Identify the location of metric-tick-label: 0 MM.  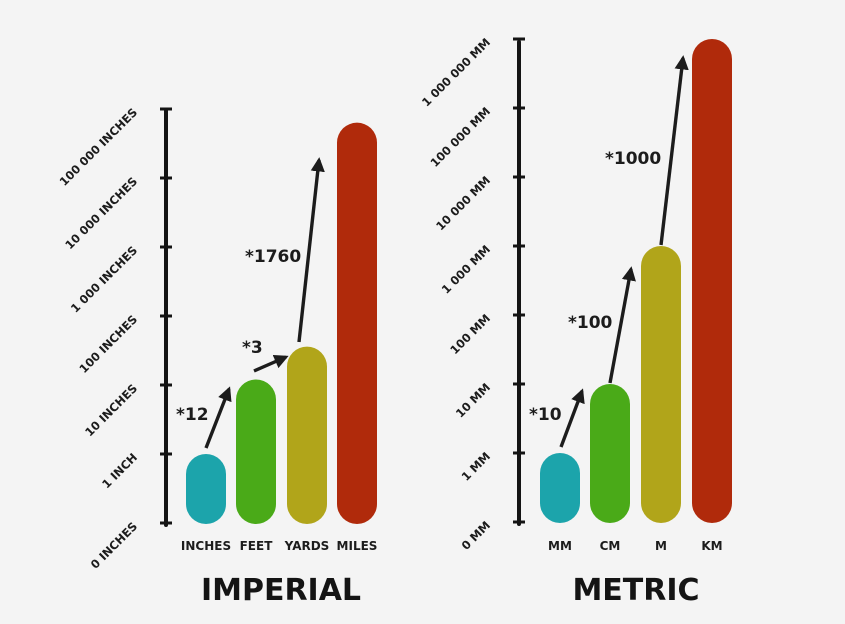
(476, 535).